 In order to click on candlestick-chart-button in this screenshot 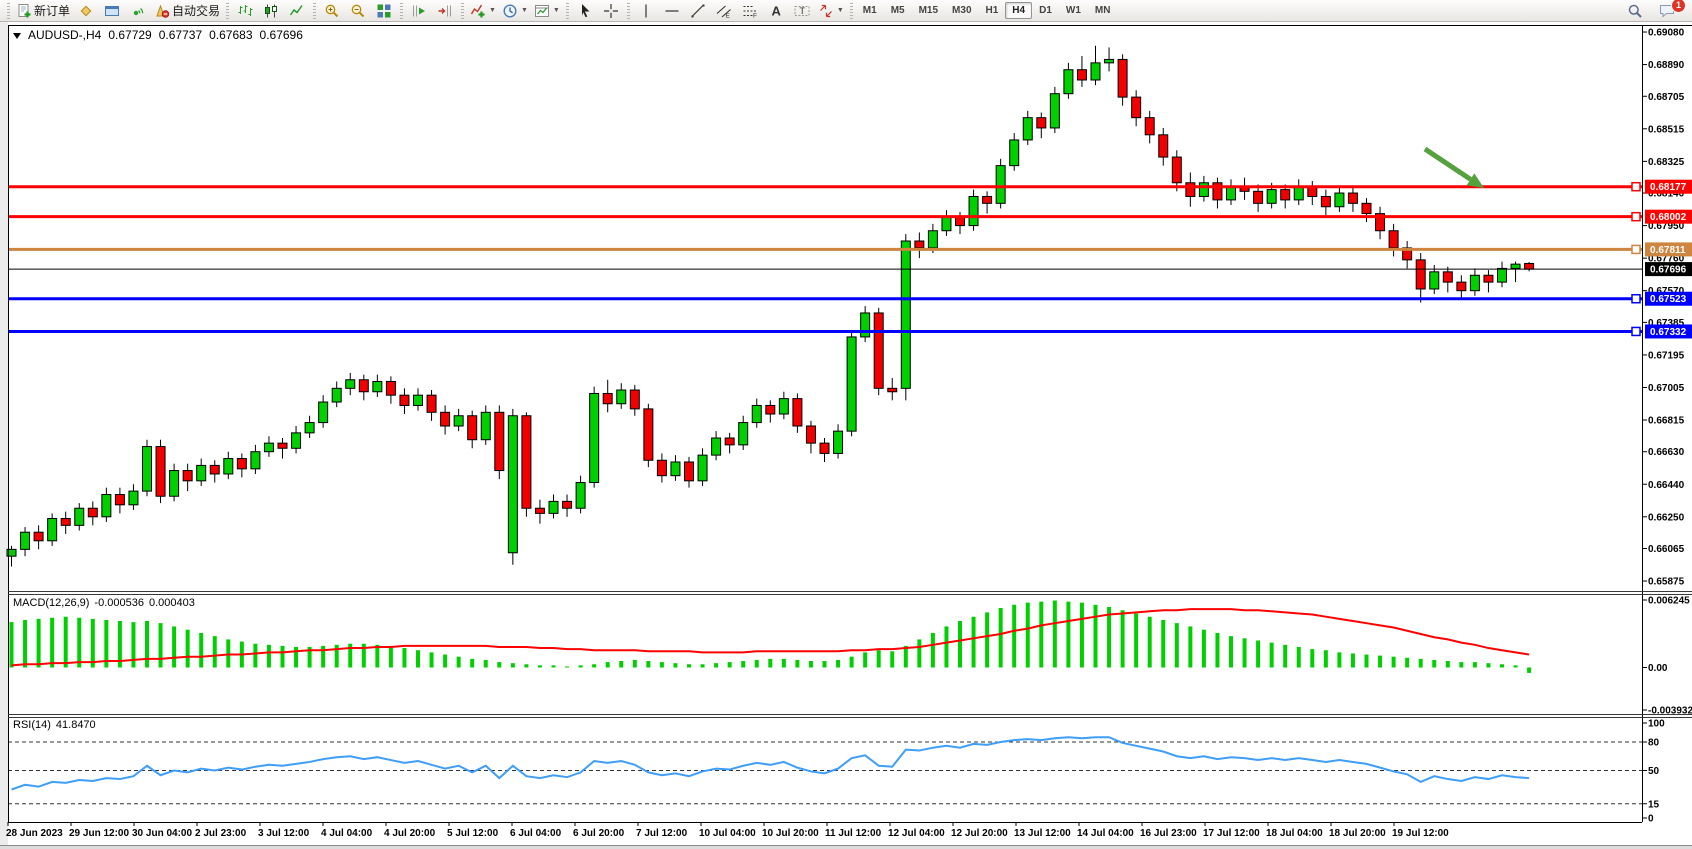, I will do `click(271, 11)`.